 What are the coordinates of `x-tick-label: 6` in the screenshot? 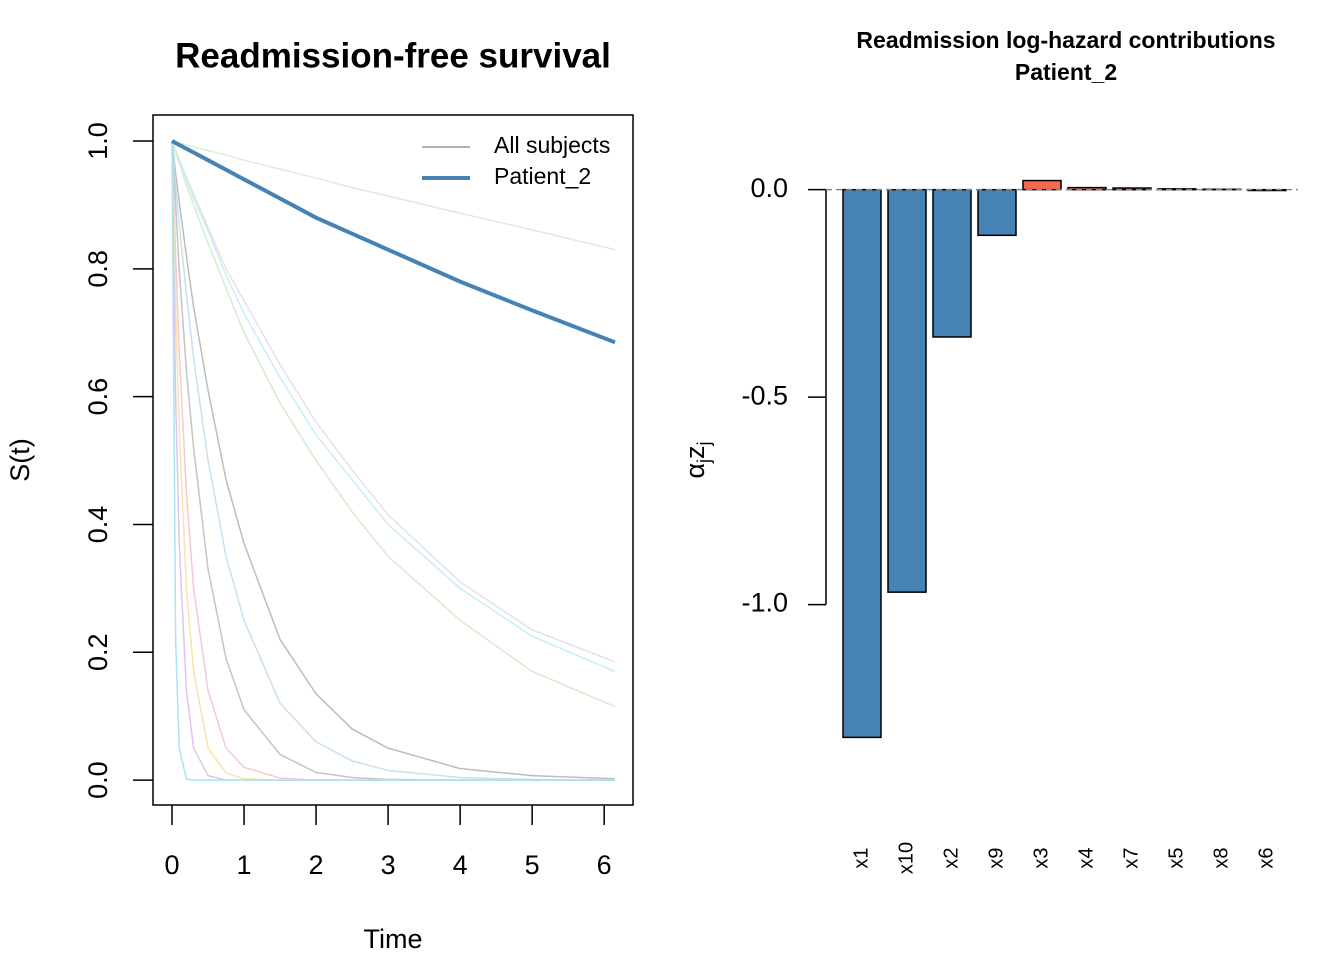 It's located at (604, 865).